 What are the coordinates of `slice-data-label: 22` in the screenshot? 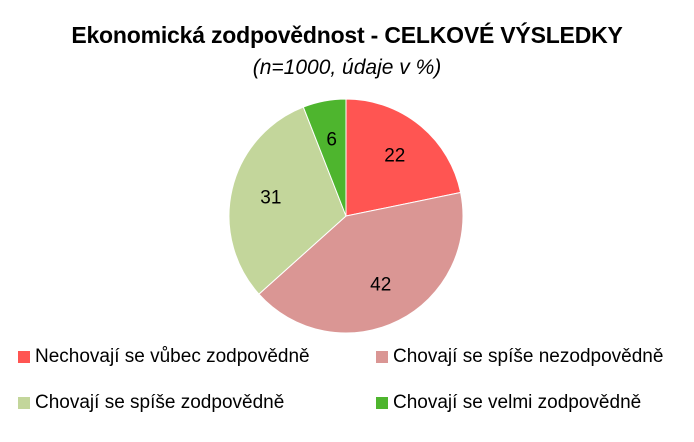 It's located at (394, 156).